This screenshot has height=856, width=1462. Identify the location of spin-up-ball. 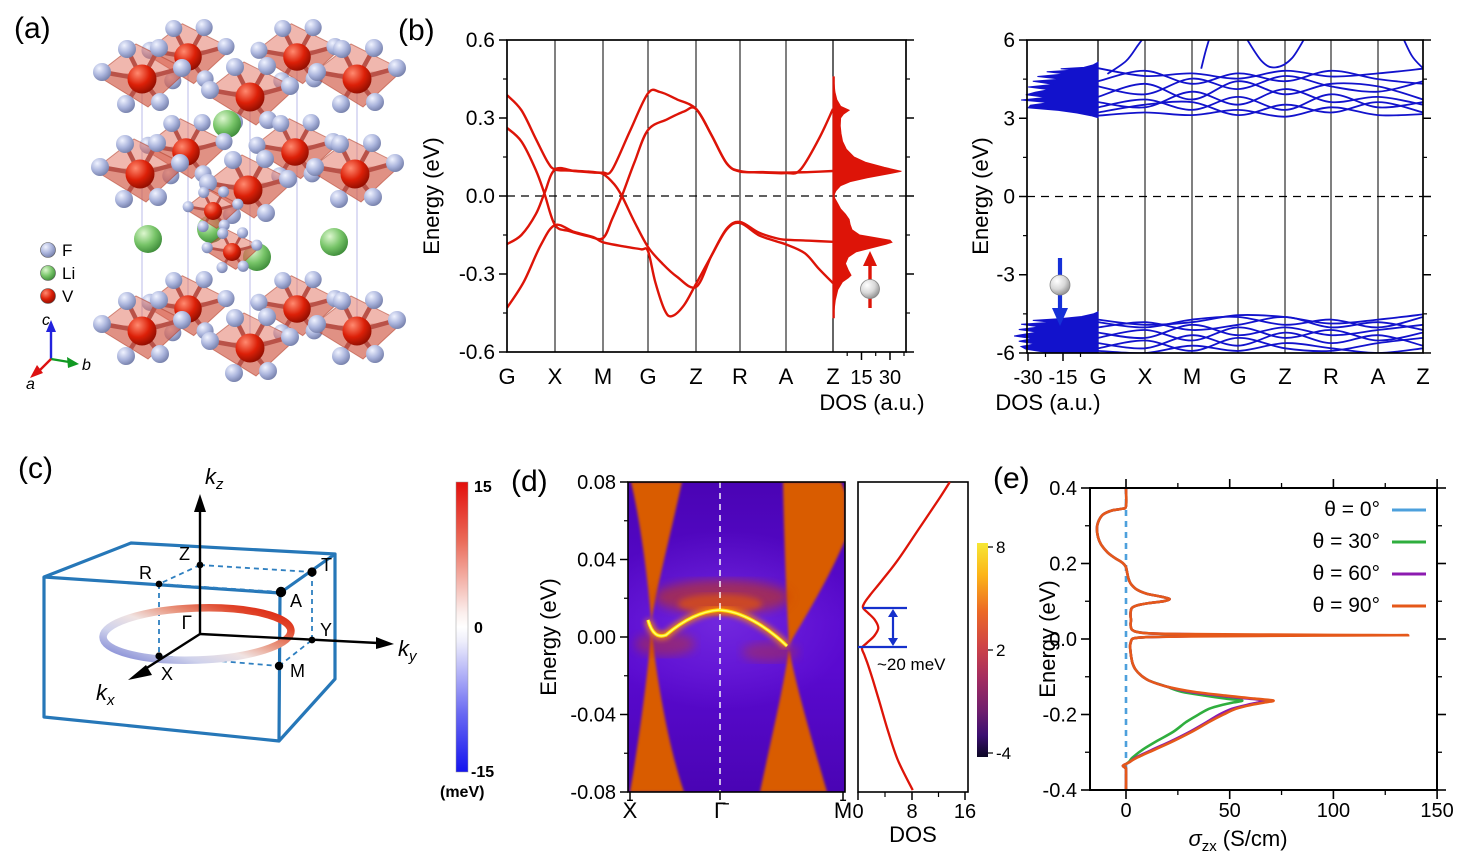
(870, 279).